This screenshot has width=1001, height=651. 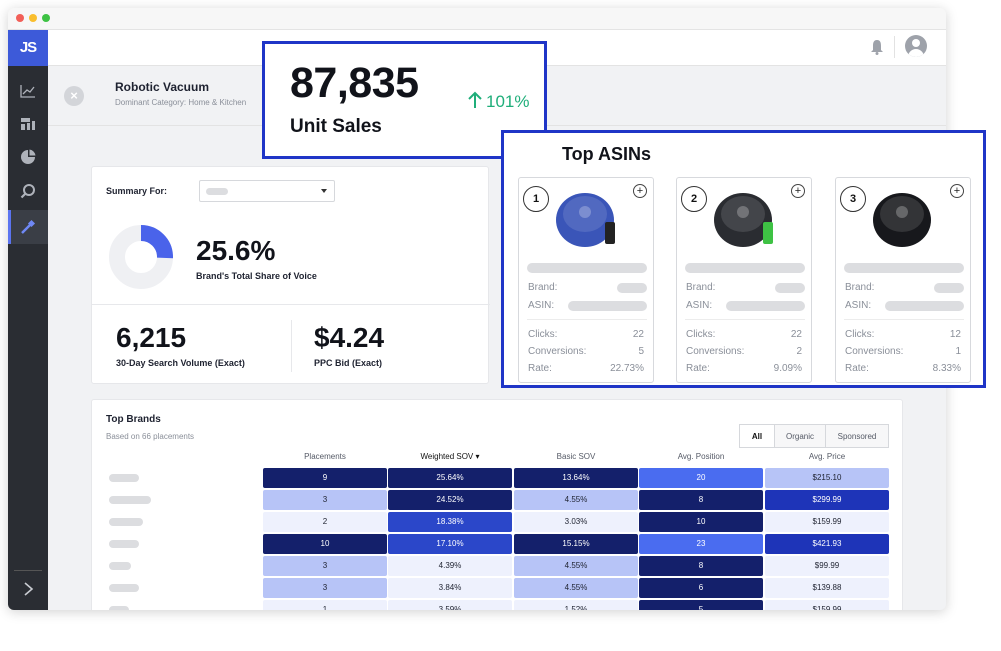 What do you see at coordinates (33, 18) in the screenshot?
I see `minimize-window-button` at bounding box center [33, 18].